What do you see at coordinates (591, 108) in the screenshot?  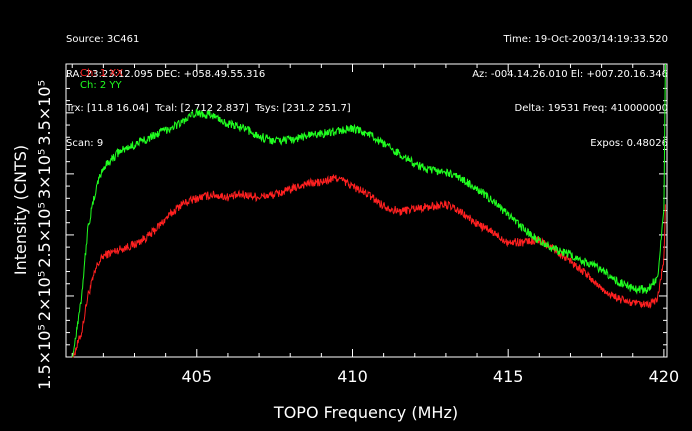 I see `delta-freq-line: Delta: 19531 Freq: 410000000` at bounding box center [591, 108].